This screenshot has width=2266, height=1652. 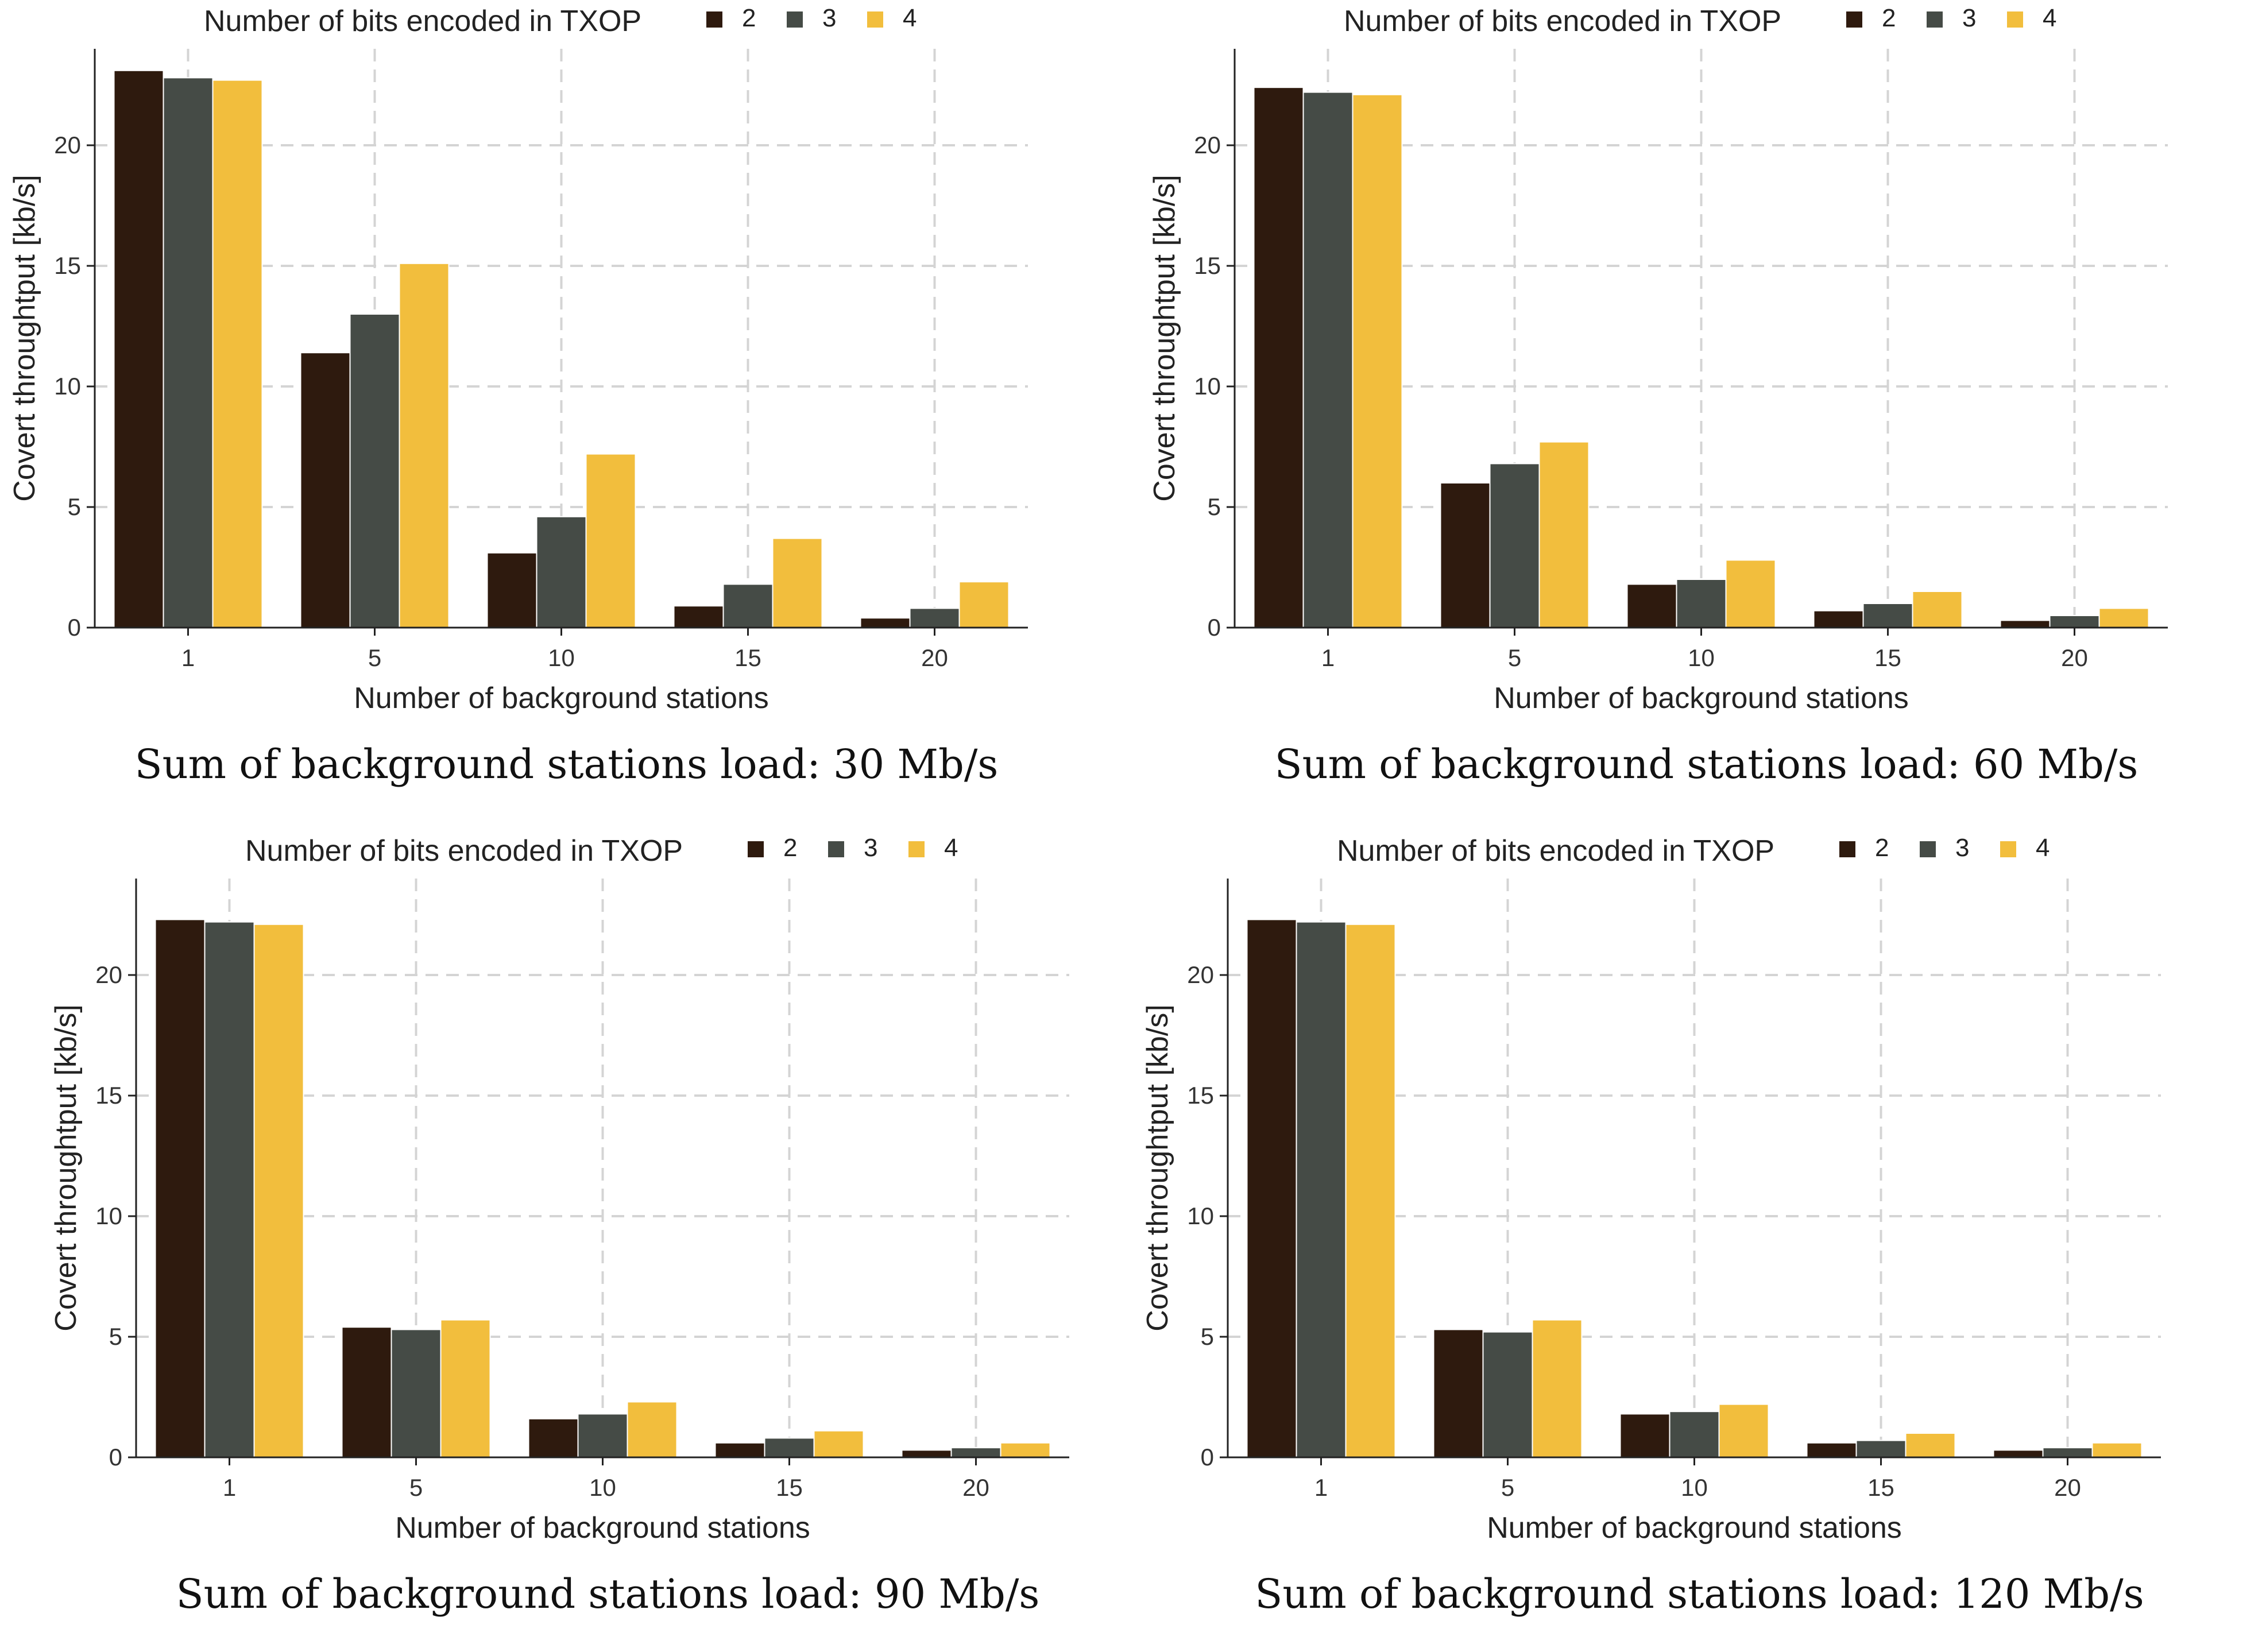 I want to click on chart-caption-60: Sum of background stations load: 60 Mb/s, so click(x=1707, y=764).